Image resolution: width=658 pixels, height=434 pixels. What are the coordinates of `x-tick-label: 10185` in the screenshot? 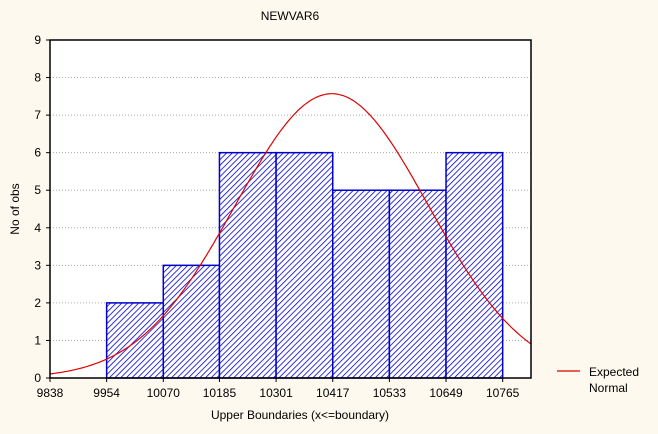 It's located at (220, 393).